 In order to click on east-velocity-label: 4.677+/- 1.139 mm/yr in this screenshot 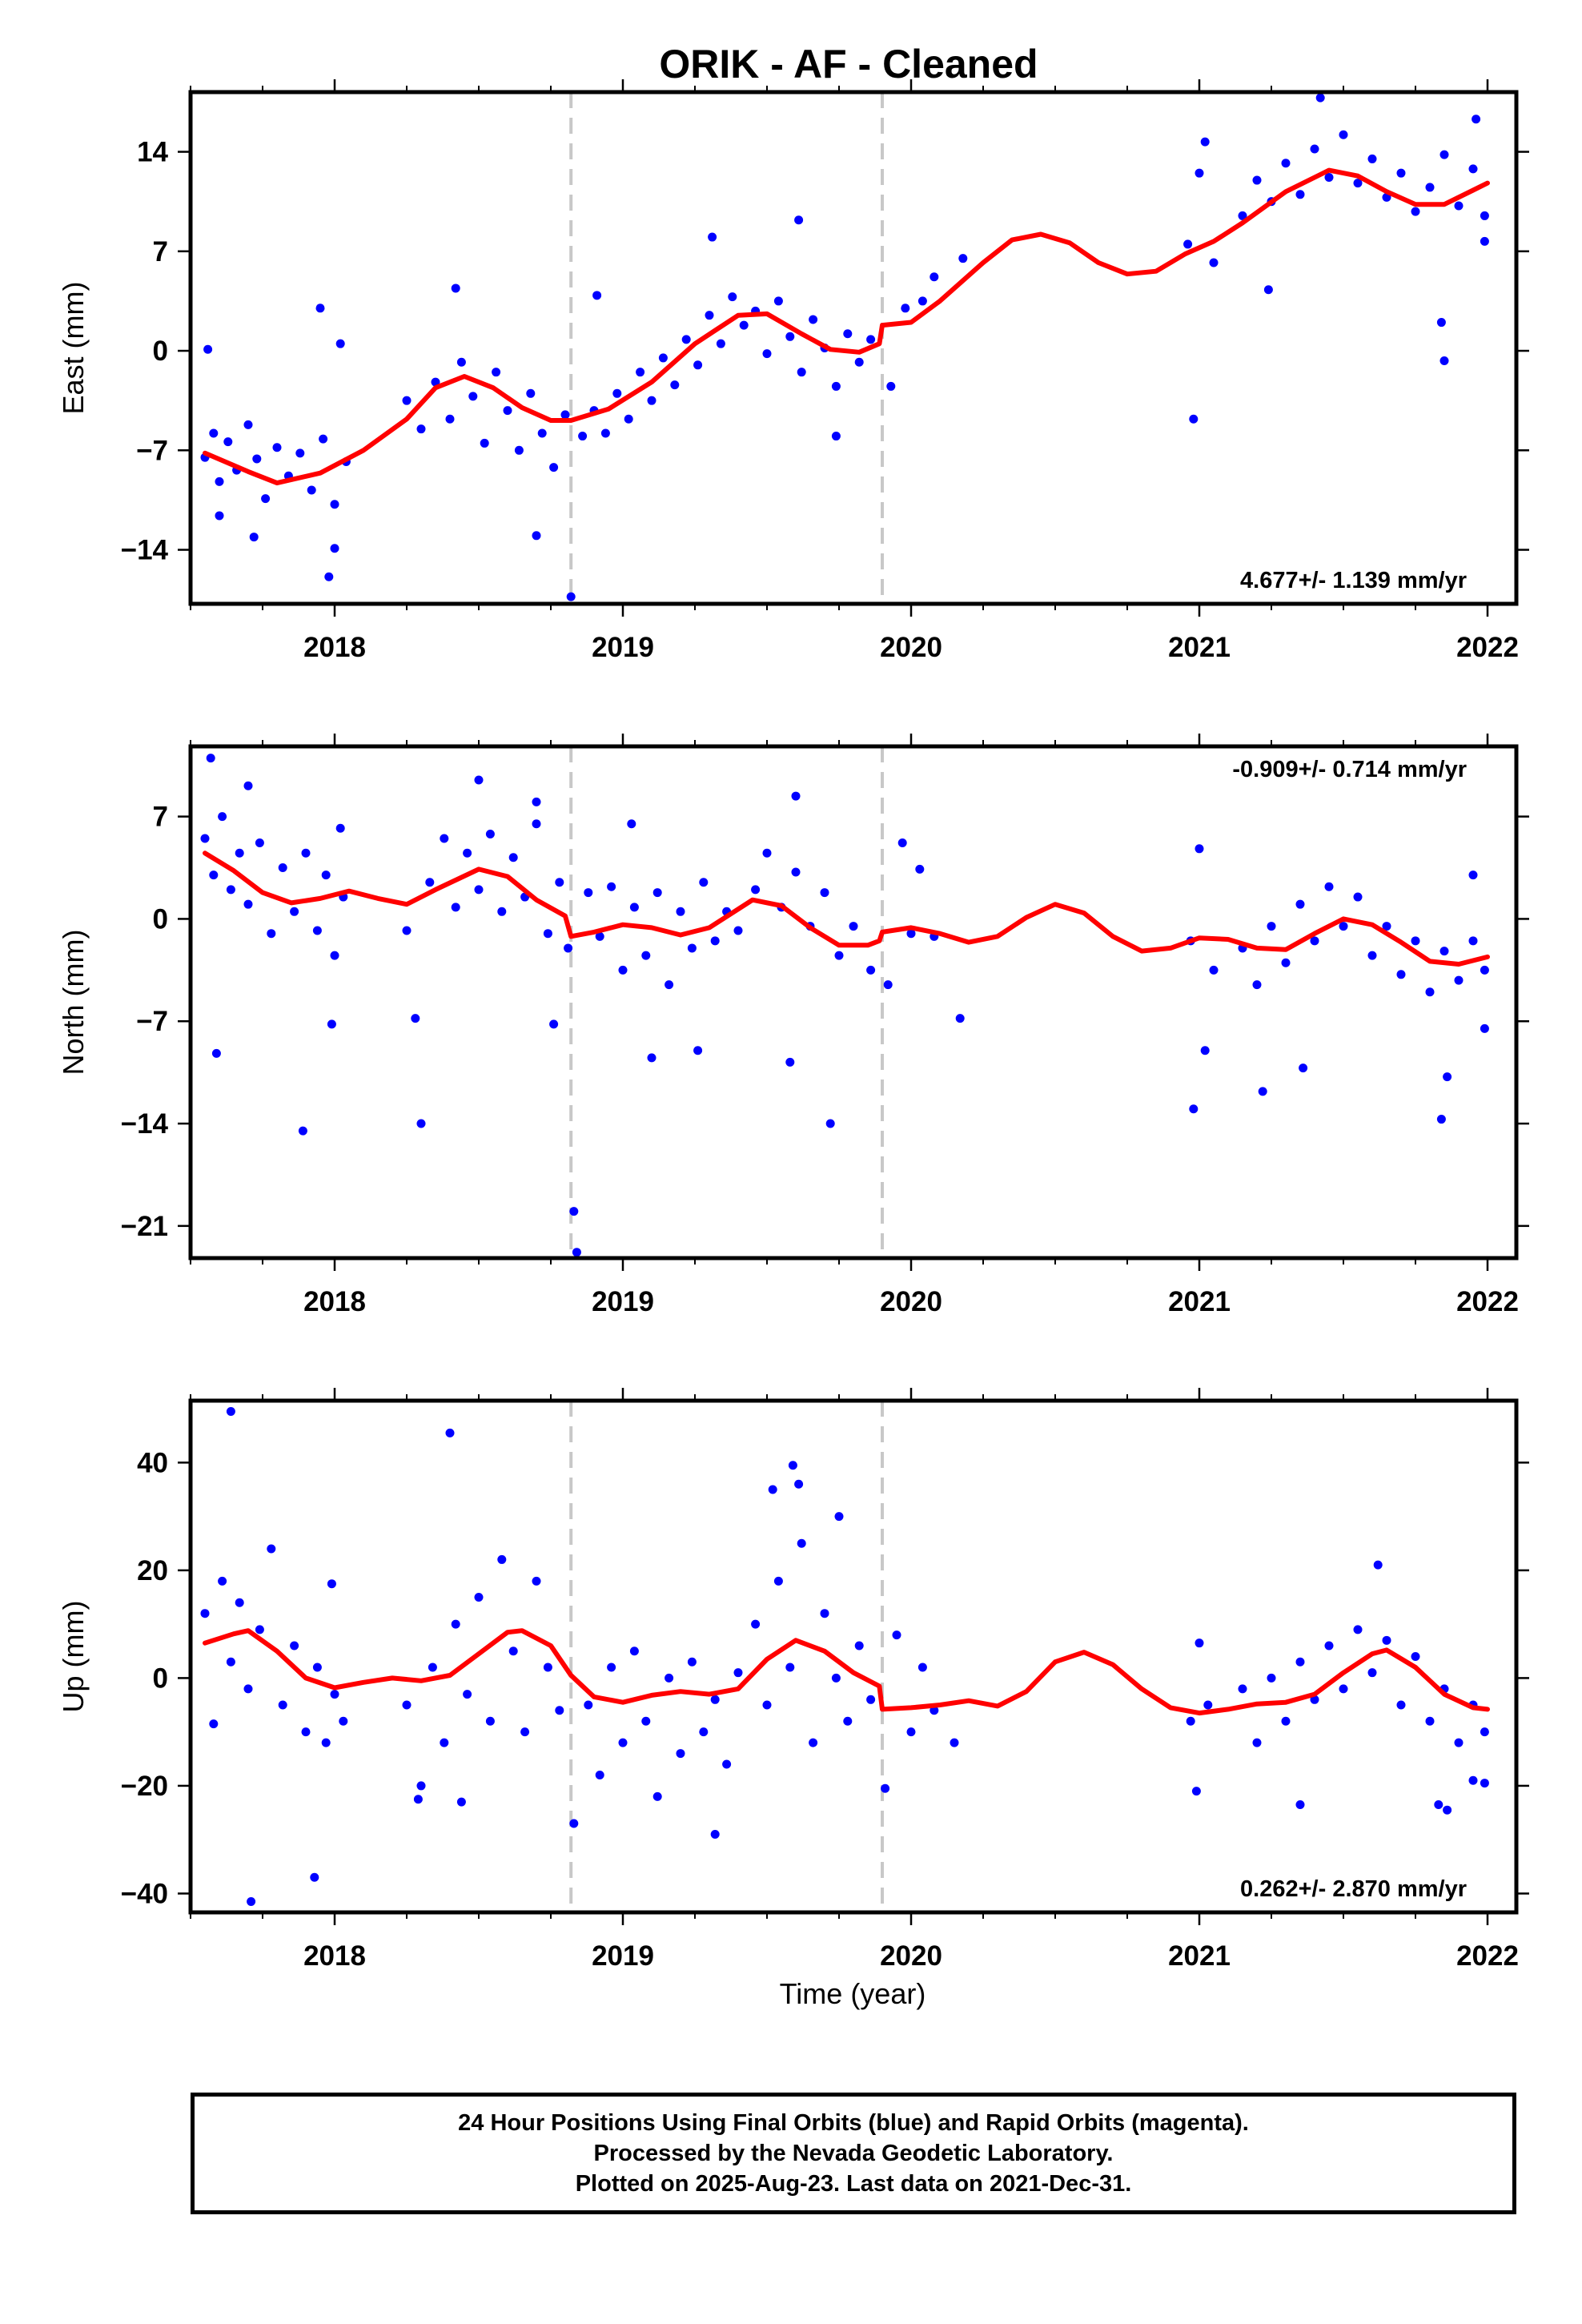, I will do `click(1354, 580)`.